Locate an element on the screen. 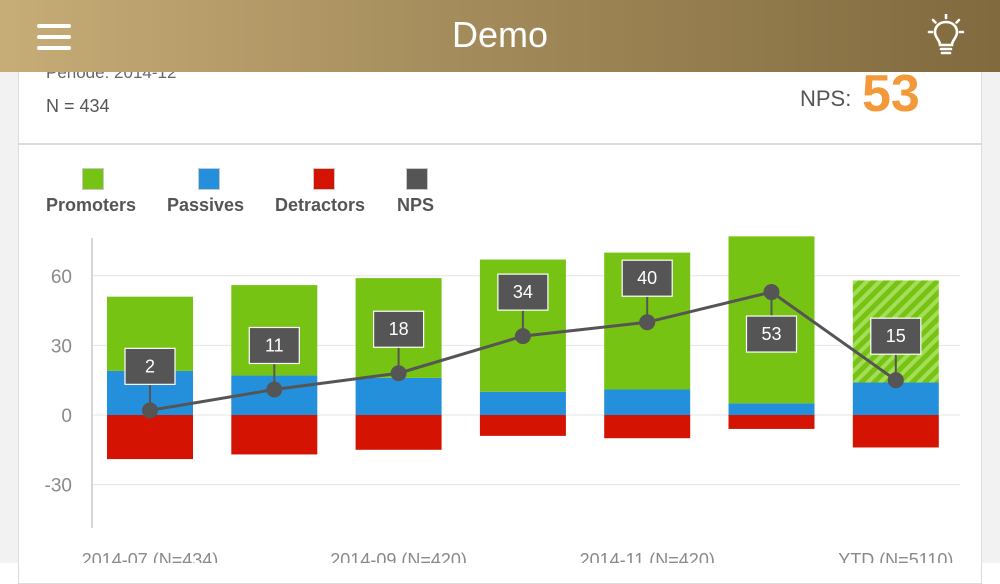 This screenshot has width=1000, height=584. x-tick-label: 2014-11 (N=420) is located at coordinates (647, 556).